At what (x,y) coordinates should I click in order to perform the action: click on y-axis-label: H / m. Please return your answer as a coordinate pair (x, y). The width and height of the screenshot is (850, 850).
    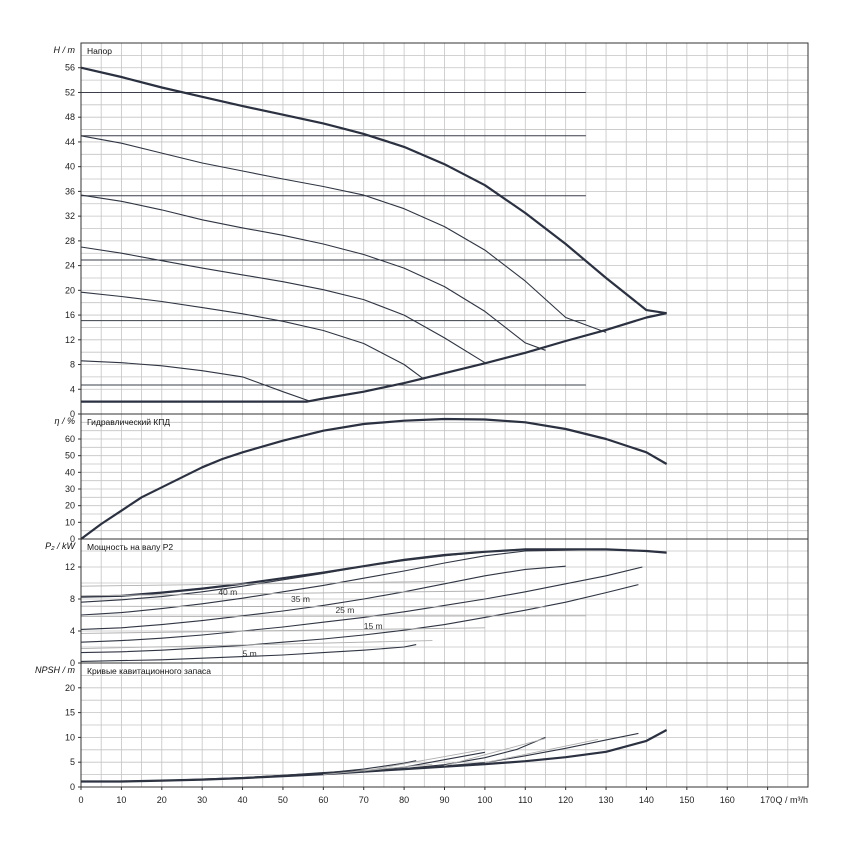
    Looking at the image, I should click on (65, 50).